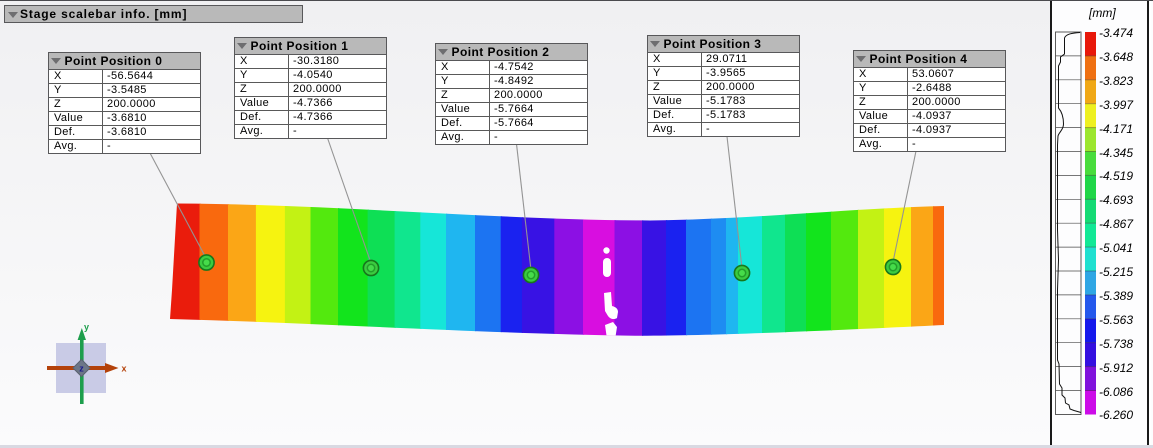 This screenshot has width=1153, height=448. Describe the element at coordinates (86, 327) in the screenshot. I see `svg-text: y` at that location.